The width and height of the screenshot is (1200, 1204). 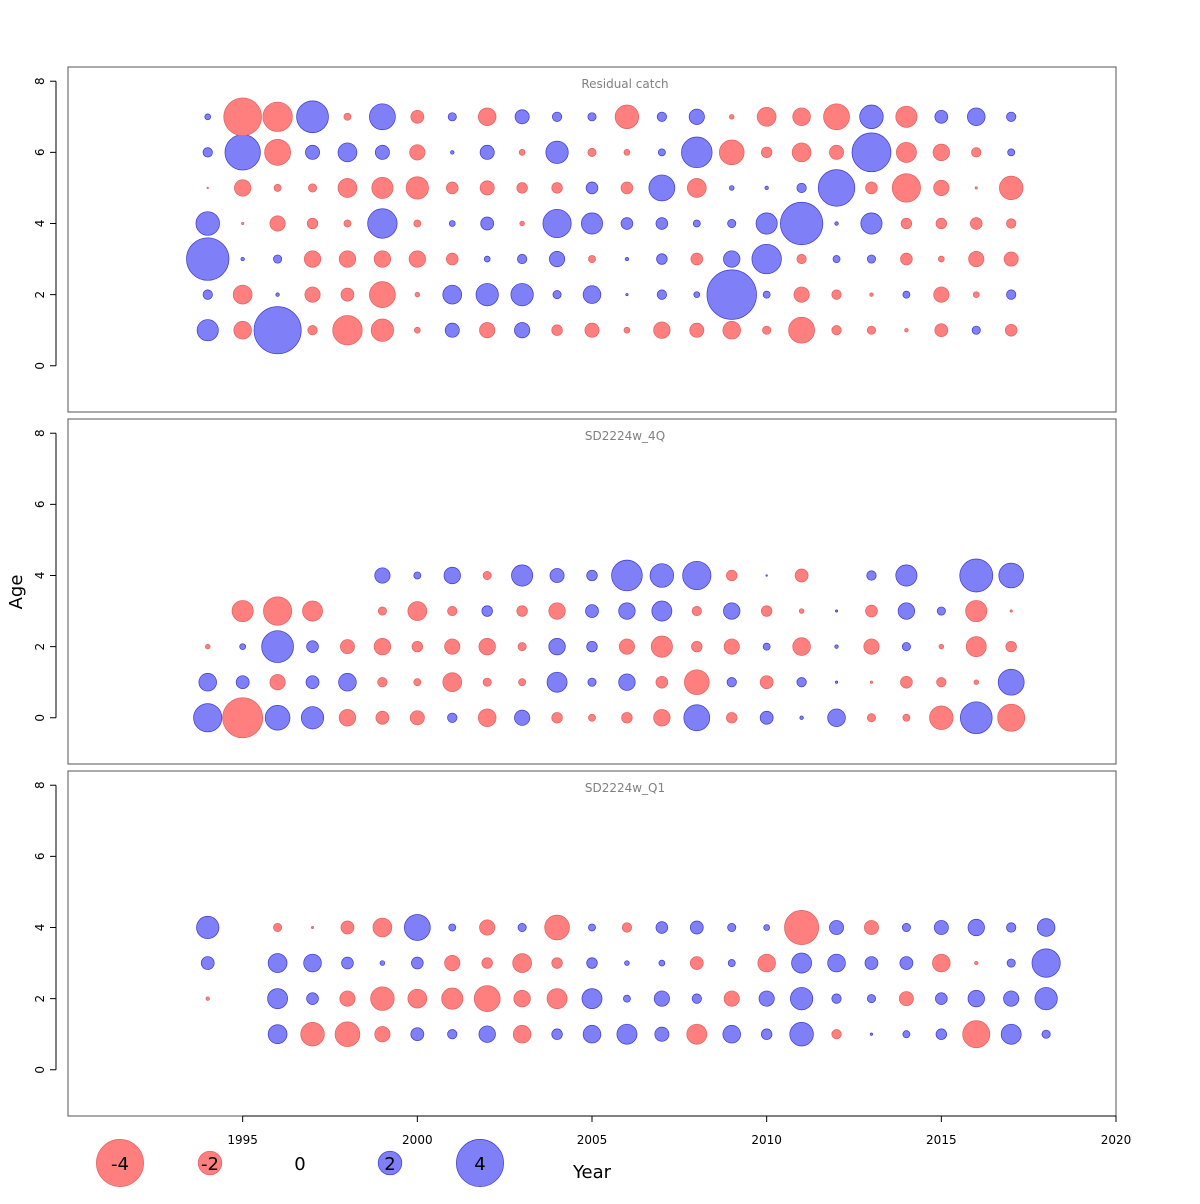 I want to click on y-tick-label: 2, so click(x=40, y=999).